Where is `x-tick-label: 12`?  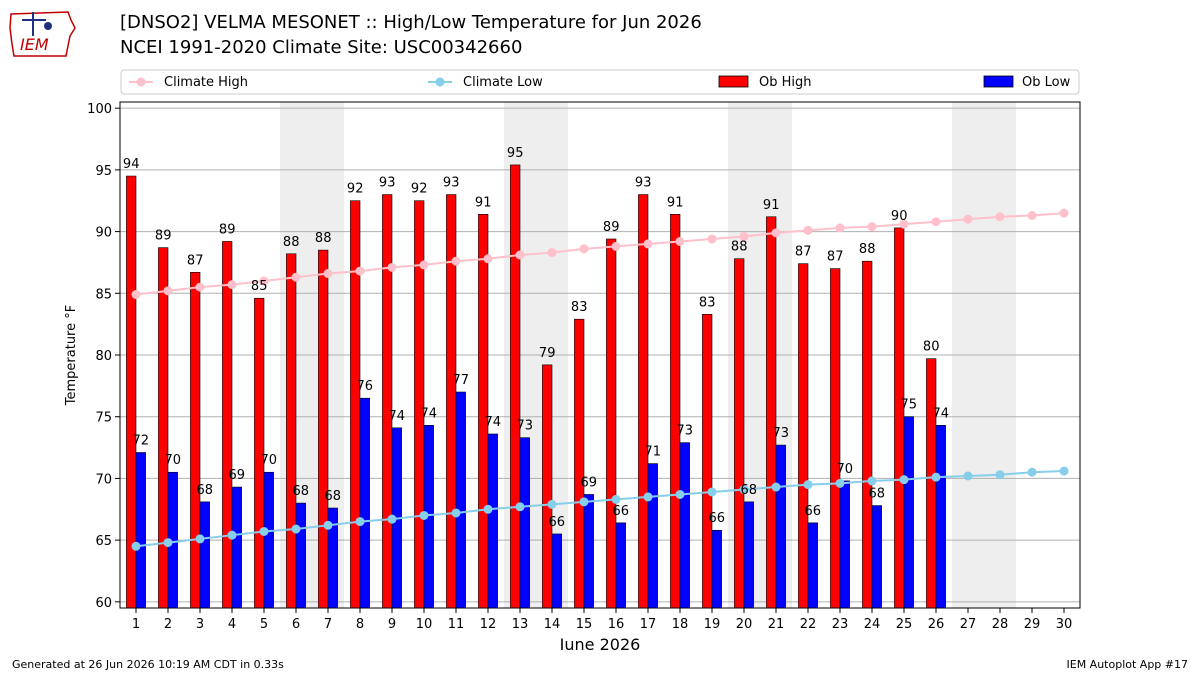
x-tick-label: 12 is located at coordinates (488, 624).